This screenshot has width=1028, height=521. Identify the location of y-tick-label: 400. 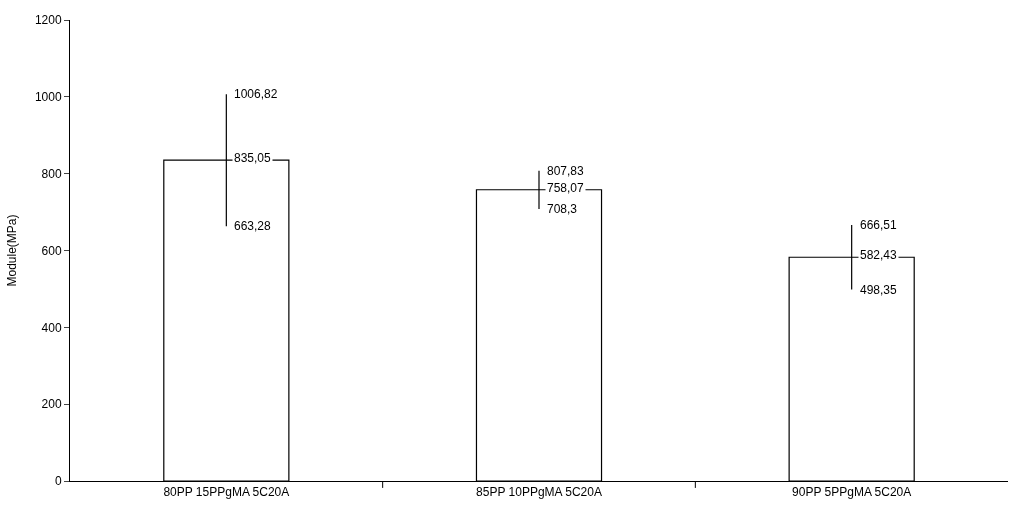
(51, 327).